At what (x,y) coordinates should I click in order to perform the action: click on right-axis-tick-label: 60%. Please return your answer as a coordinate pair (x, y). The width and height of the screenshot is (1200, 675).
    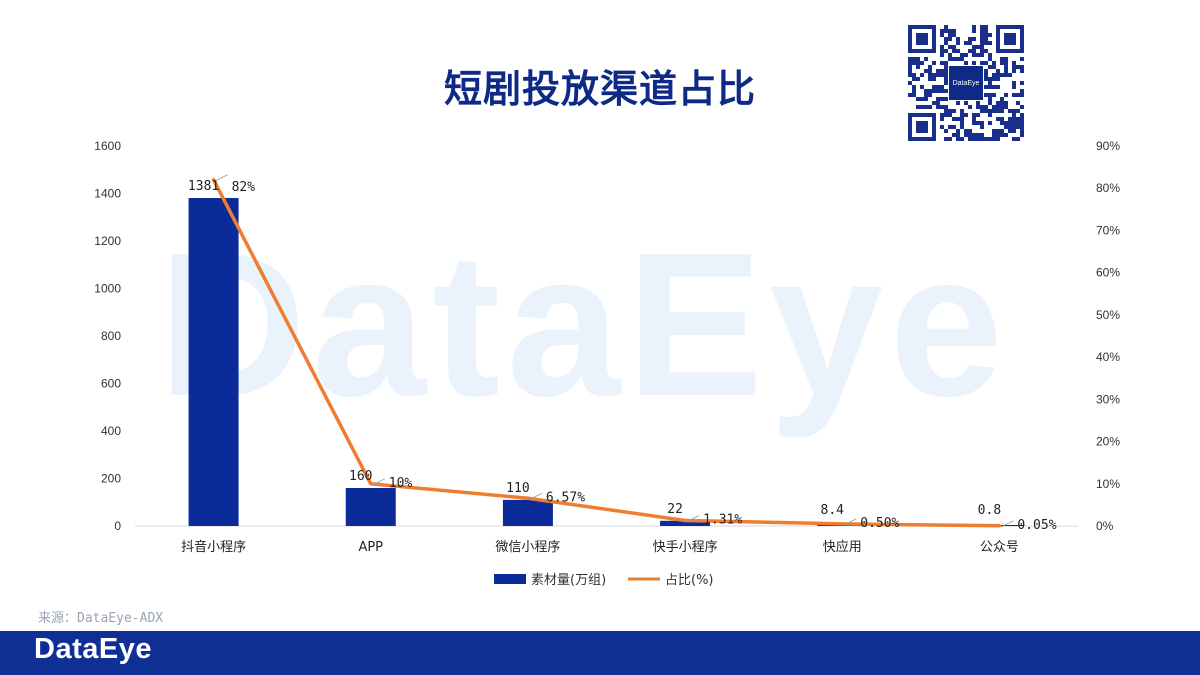
    Looking at the image, I should click on (1108, 273).